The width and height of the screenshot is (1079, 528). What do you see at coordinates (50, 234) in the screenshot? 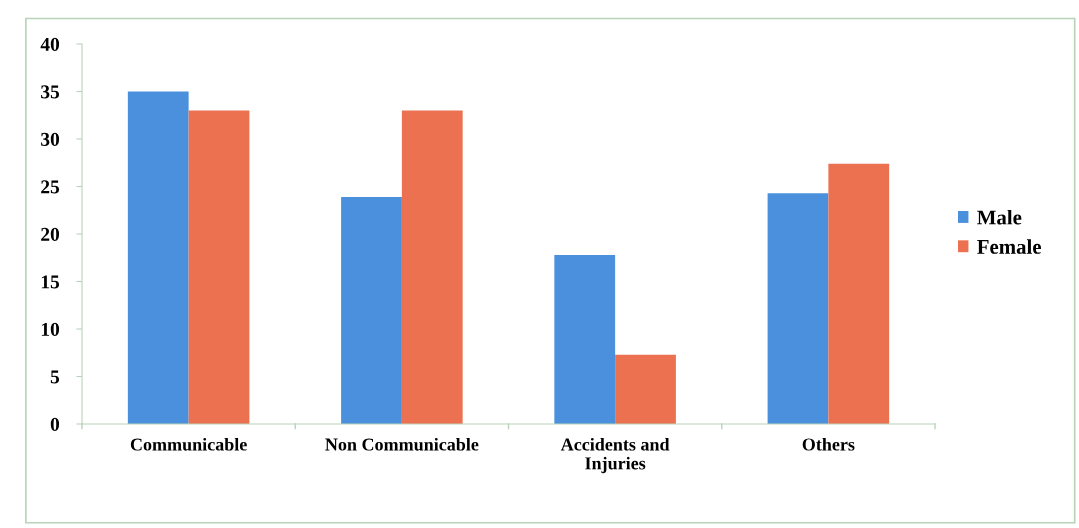
I see `y-tick-label: 20` at bounding box center [50, 234].